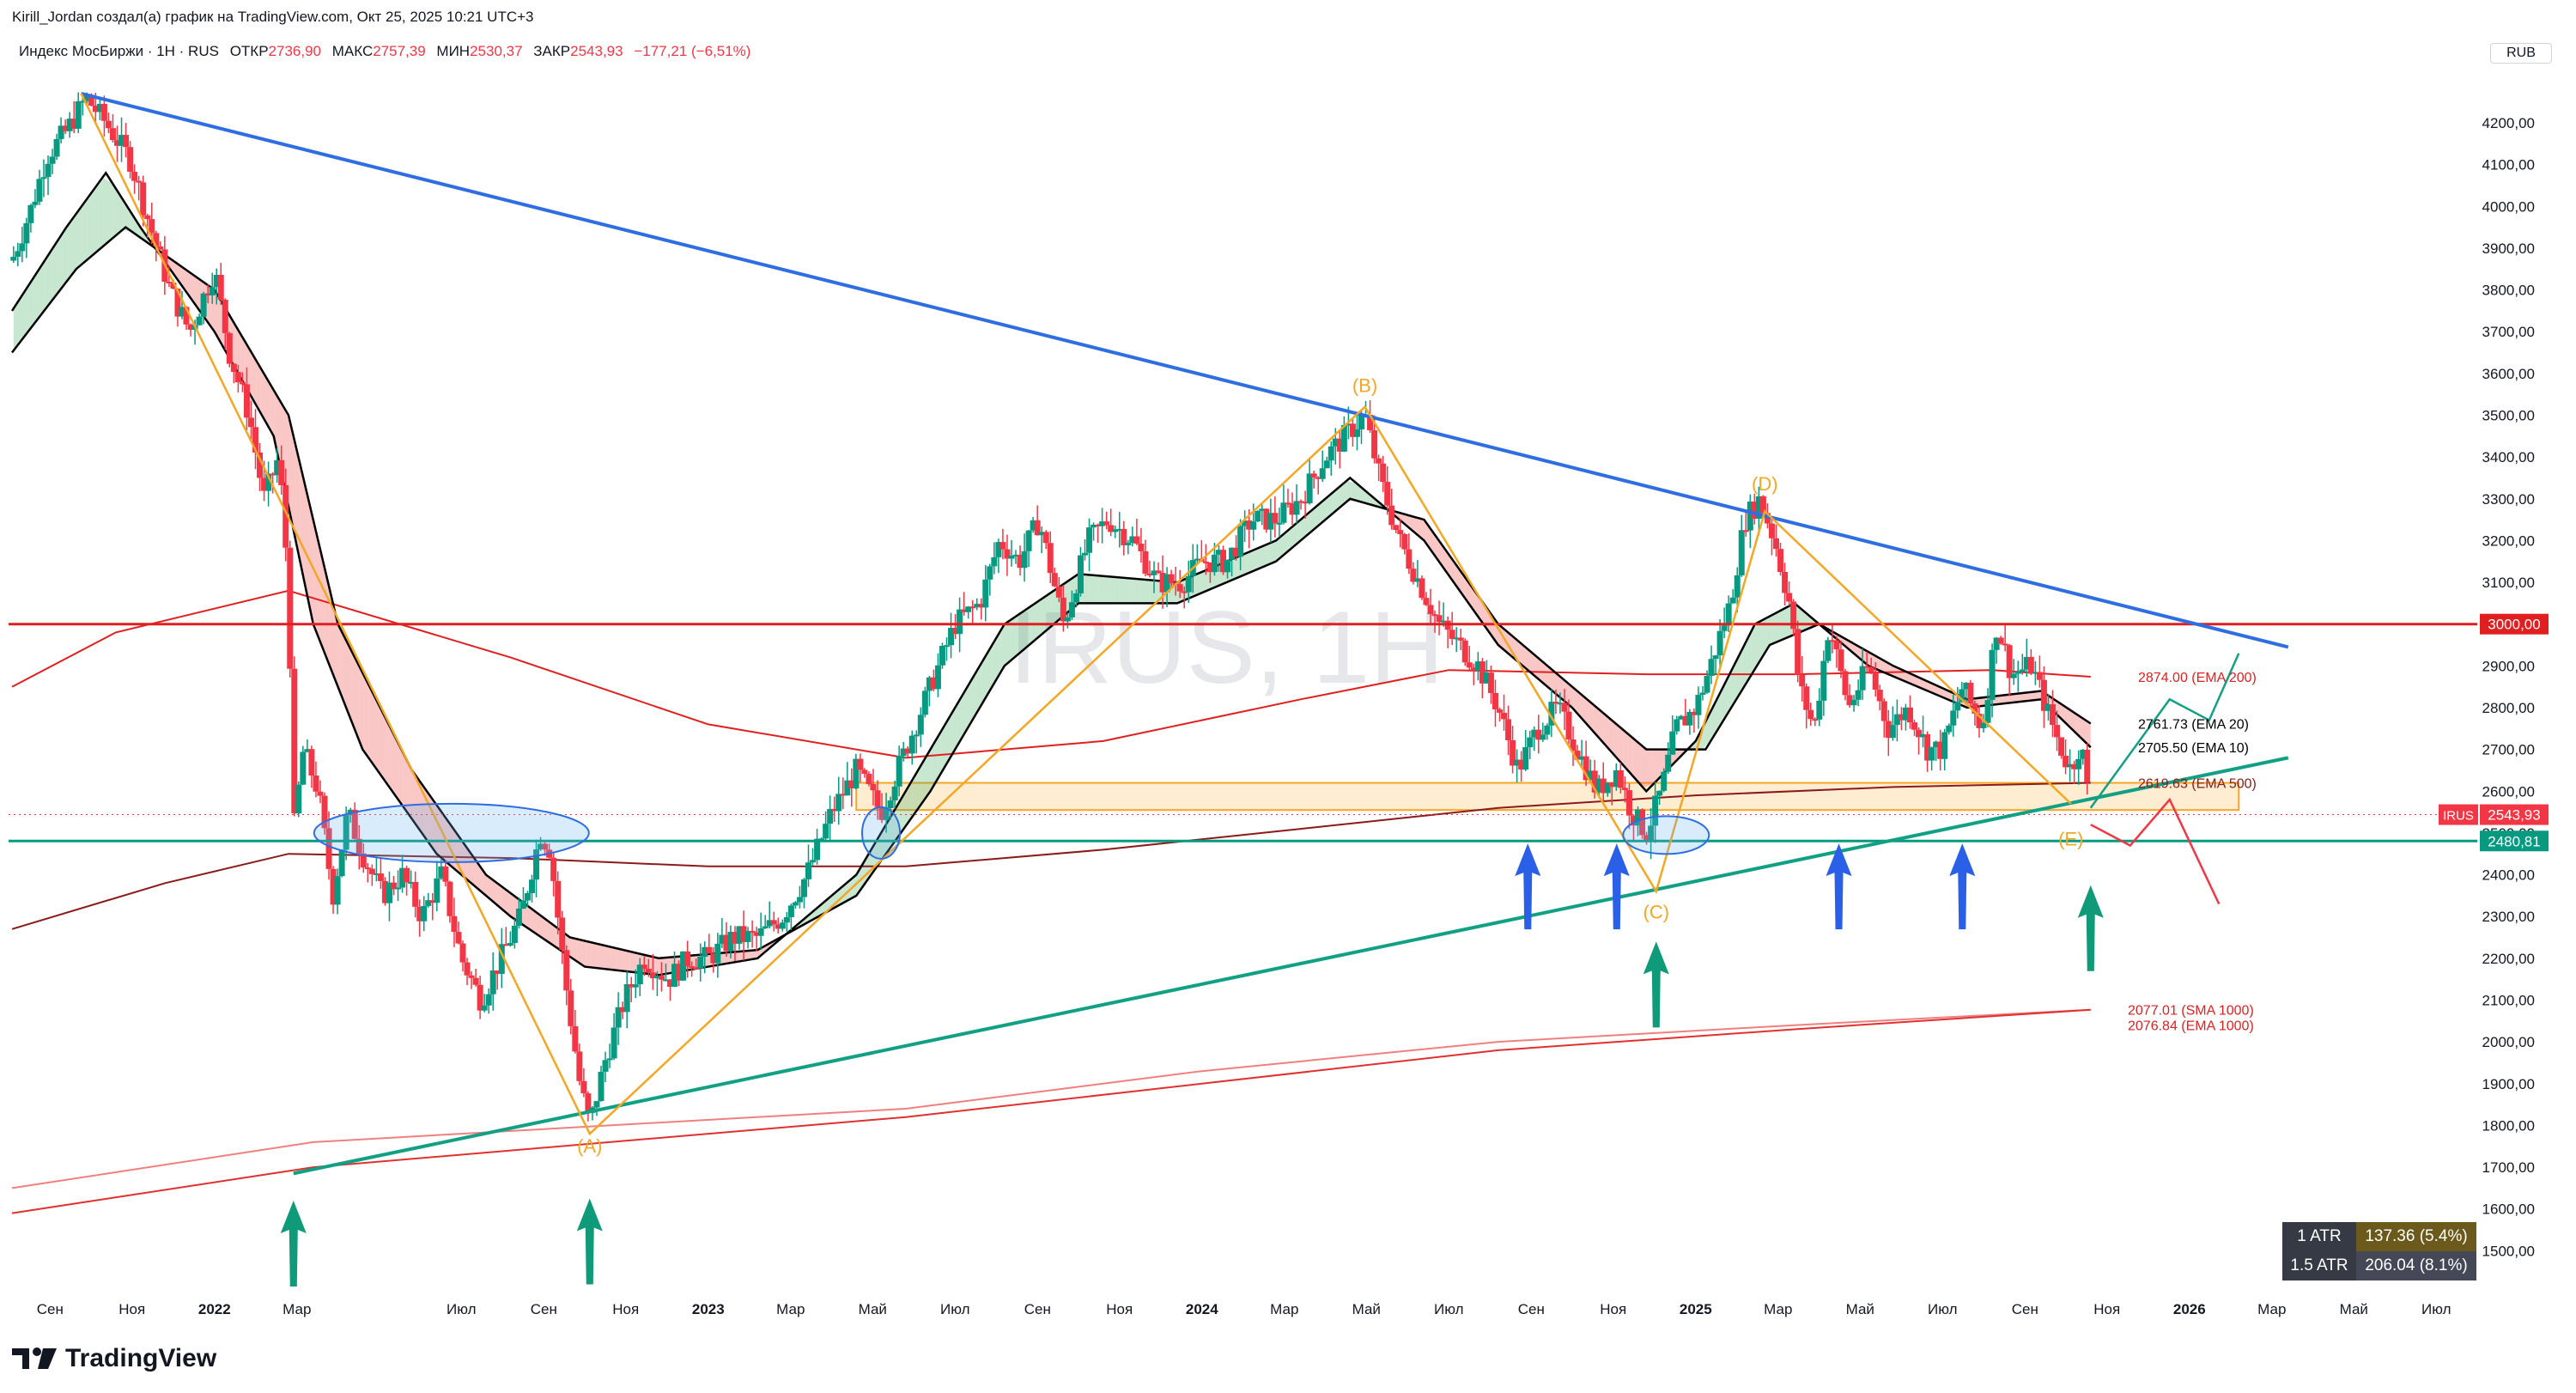 Image resolution: width=2576 pixels, height=1393 pixels. Describe the element at coordinates (353, 51) in the screenshot. I see `high-label: МАКС` at that location.